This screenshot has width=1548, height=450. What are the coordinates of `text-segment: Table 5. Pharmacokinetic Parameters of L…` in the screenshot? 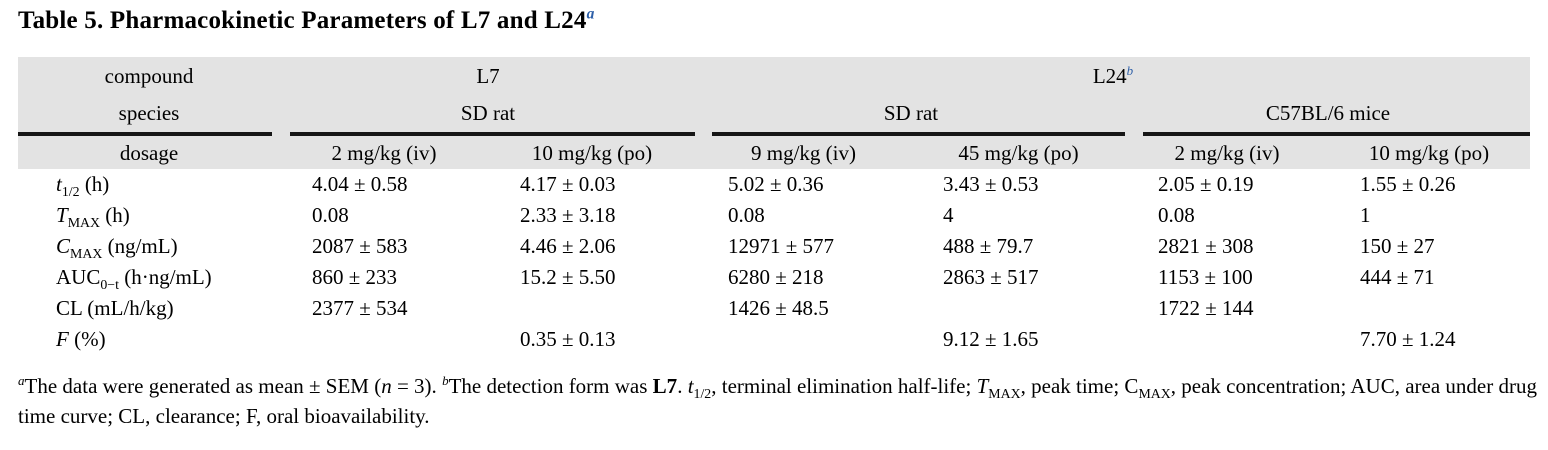 It's located at (302, 20).